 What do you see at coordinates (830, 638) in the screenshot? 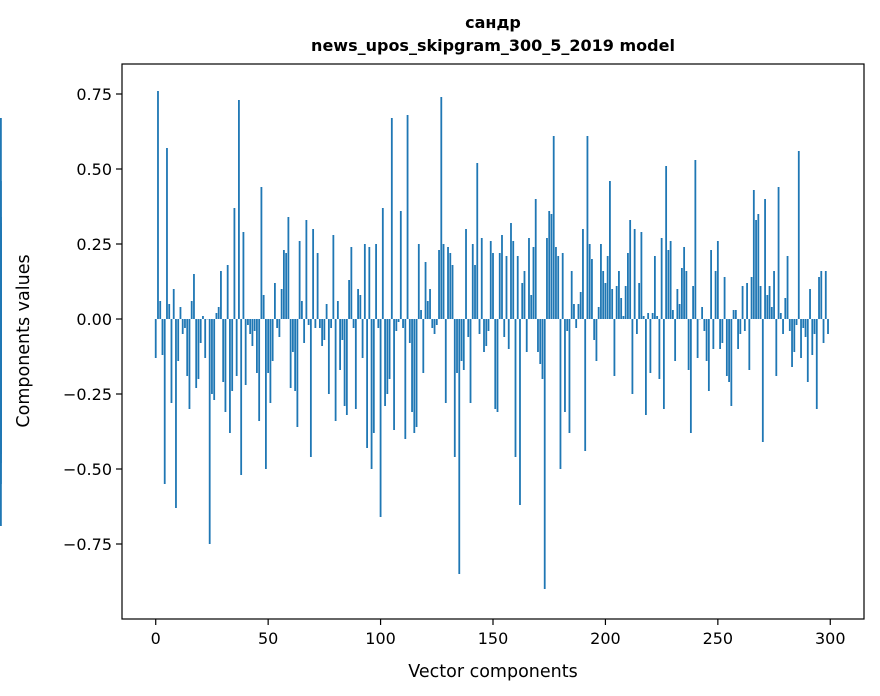
I see `x-tick-label: 300` at bounding box center [830, 638].